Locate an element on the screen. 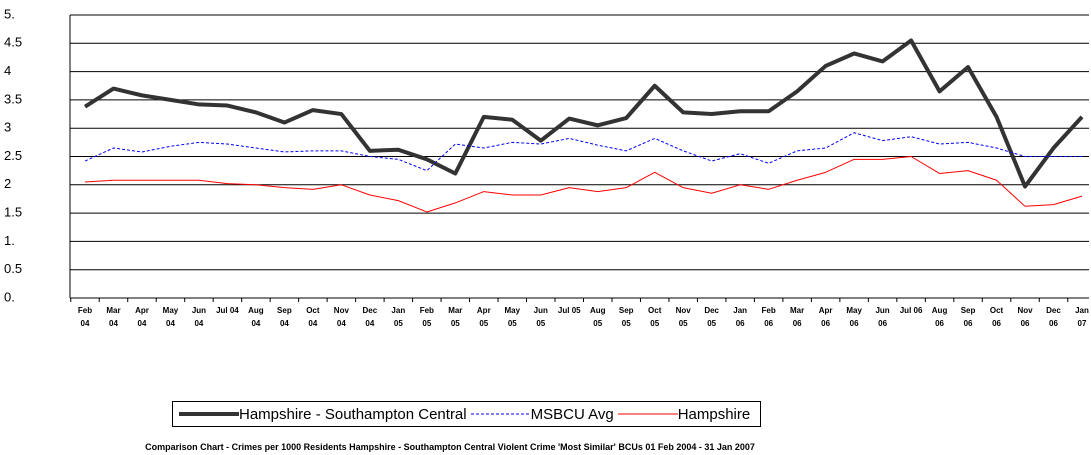 The image size is (1091, 455). y-tick-label: 3 is located at coordinates (7, 127).